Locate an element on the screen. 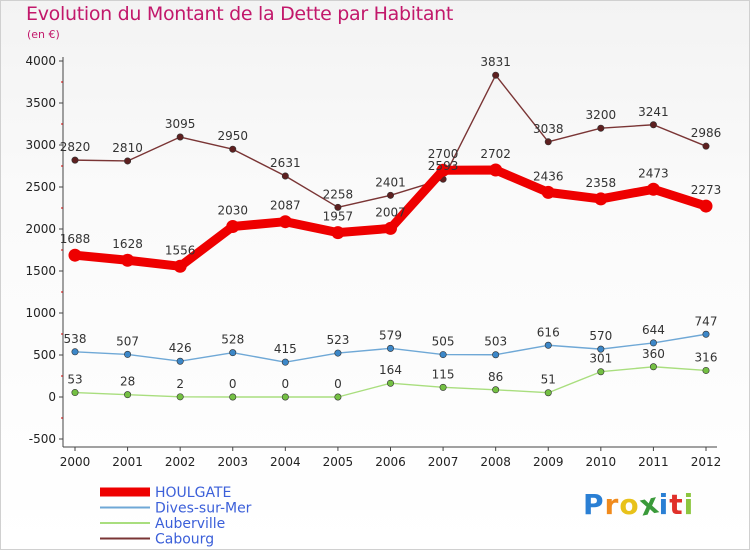  x-tick-label: 2009 is located at coordinates (548, 462).